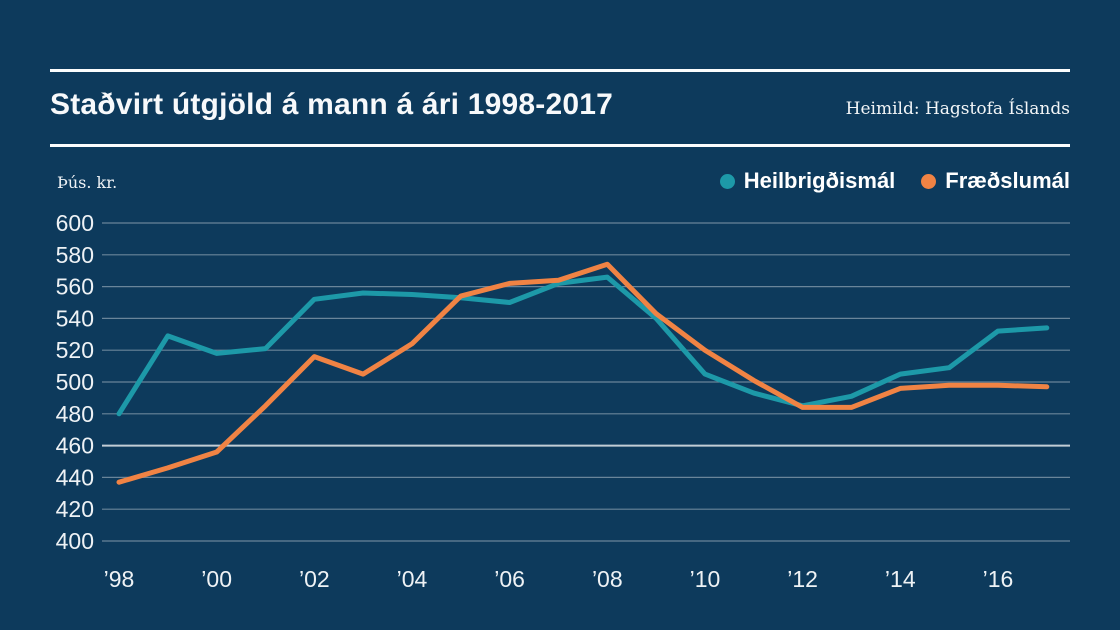  What do you see at coordinates (957, 109) in the screenshot?
I see `source-attribution: Heimild: Hagstofa Íslands` at bounding box center [957, 109].